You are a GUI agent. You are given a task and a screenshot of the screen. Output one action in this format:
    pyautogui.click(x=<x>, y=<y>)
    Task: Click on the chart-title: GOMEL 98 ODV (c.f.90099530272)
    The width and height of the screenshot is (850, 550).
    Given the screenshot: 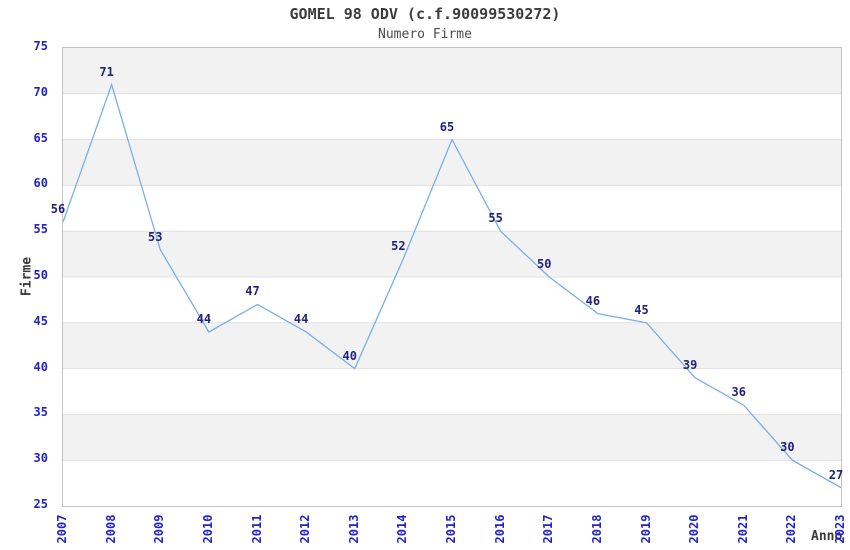 What is the action you would take?
    pyautogui.click(x=425, y=14)
    